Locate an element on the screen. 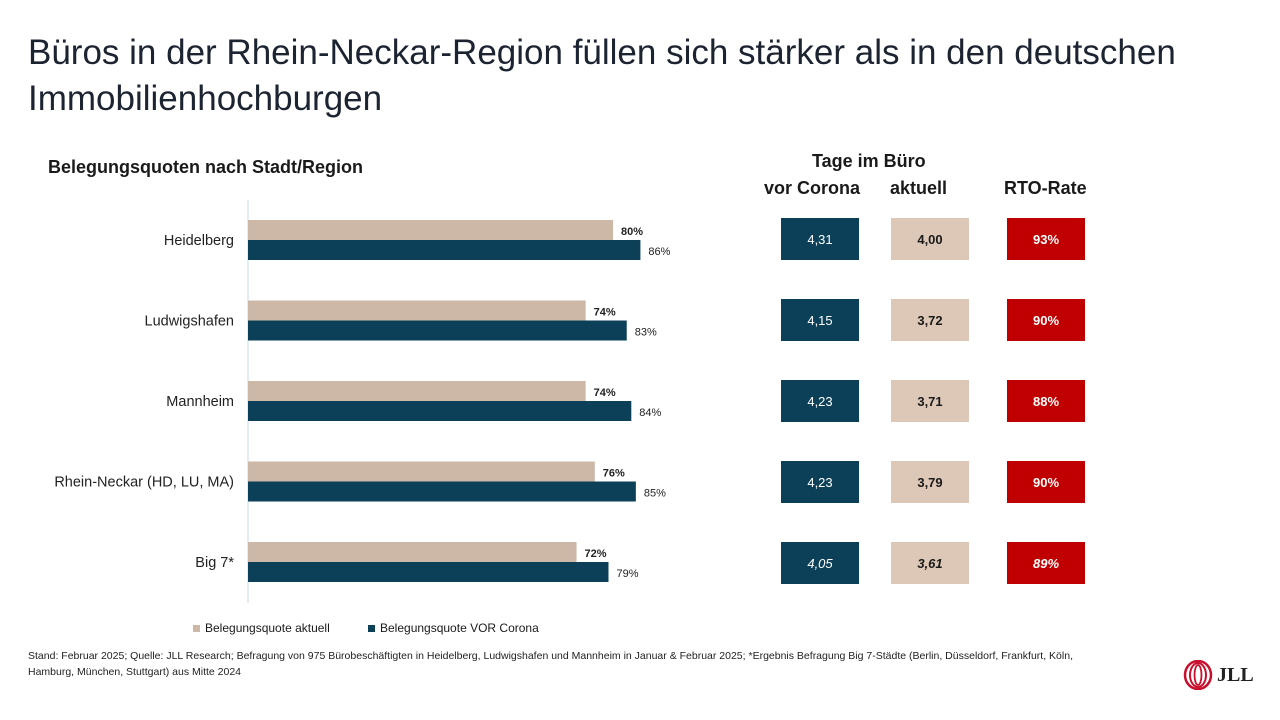 The height and width of the screenshot is (720, 1280). box-rto: 89% is located at coordinates (1046, 563).